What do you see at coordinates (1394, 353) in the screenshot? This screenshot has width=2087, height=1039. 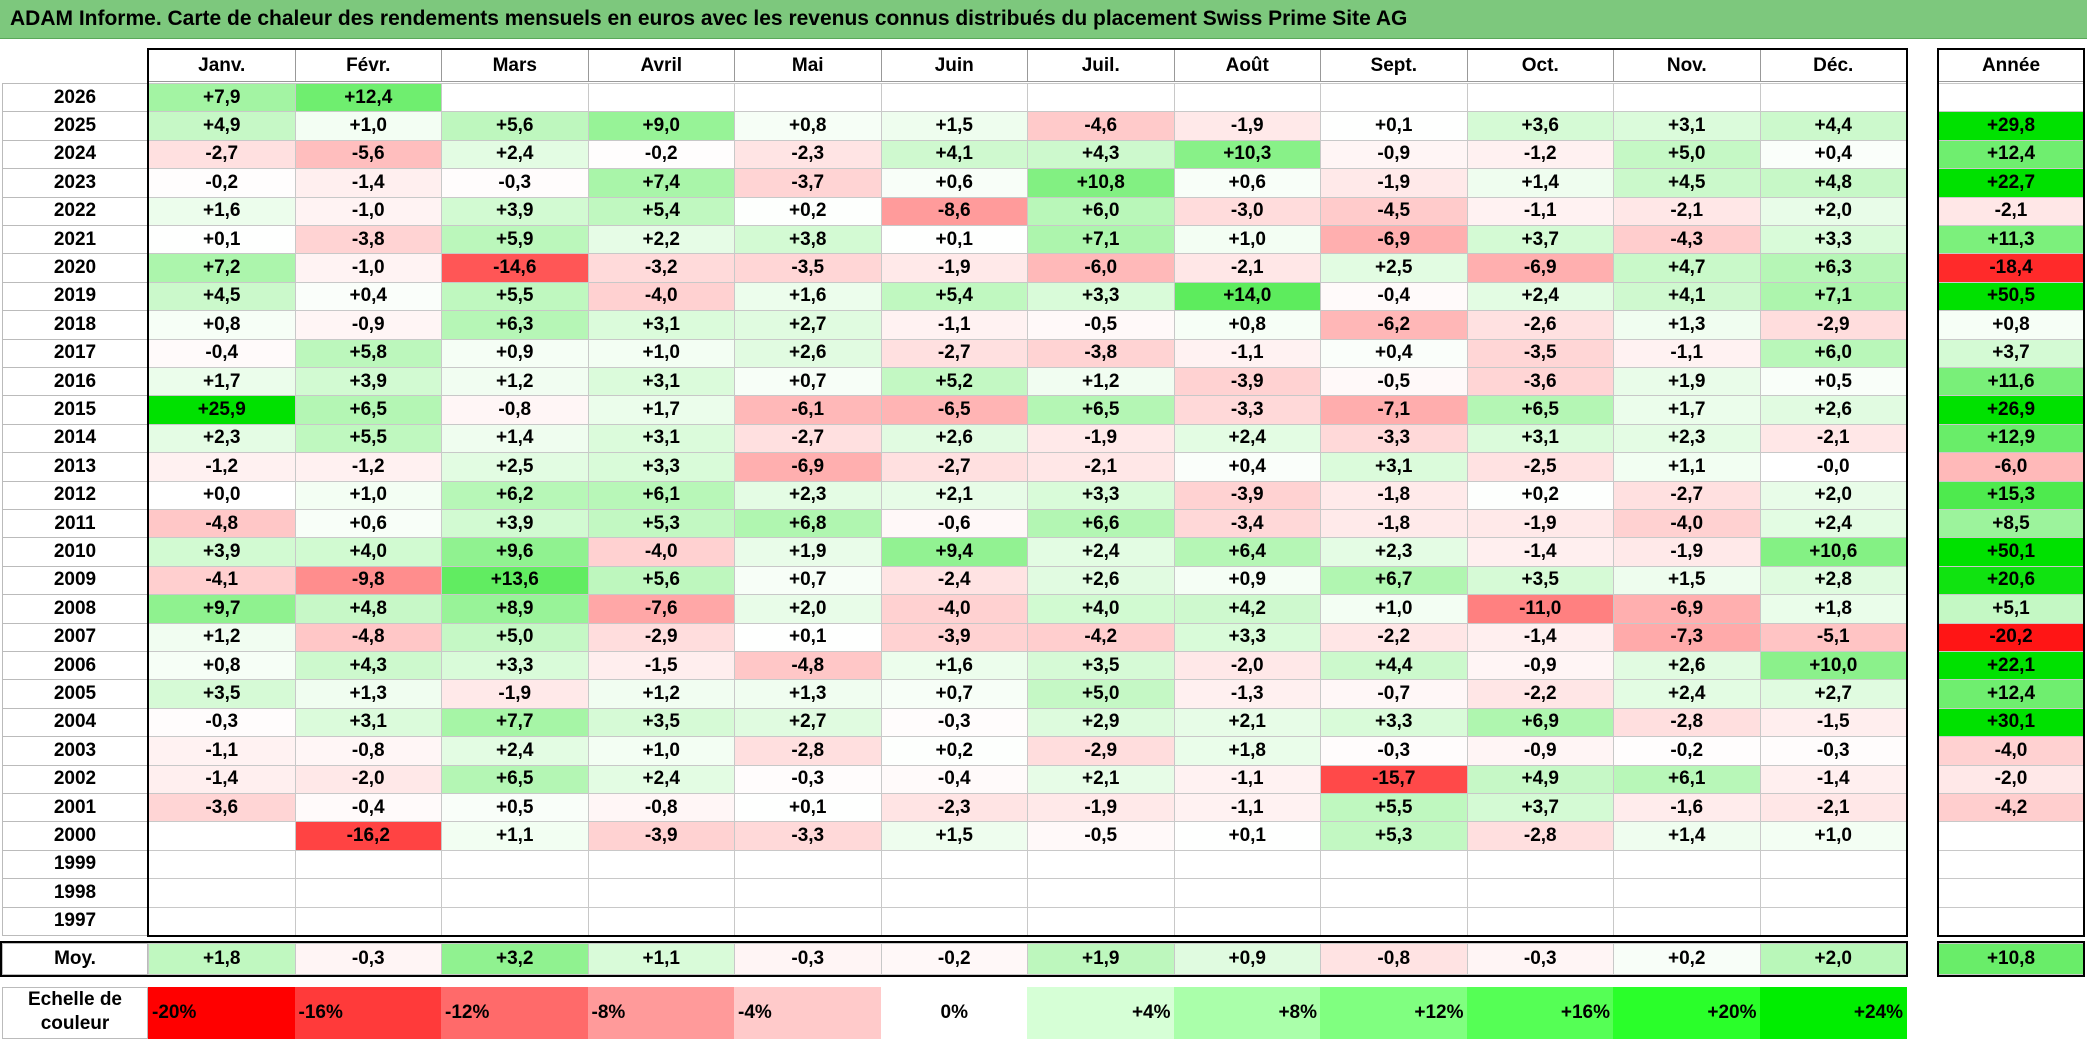 I see `heatmap-cell: +0,4` at bounding box center [1394, 353].